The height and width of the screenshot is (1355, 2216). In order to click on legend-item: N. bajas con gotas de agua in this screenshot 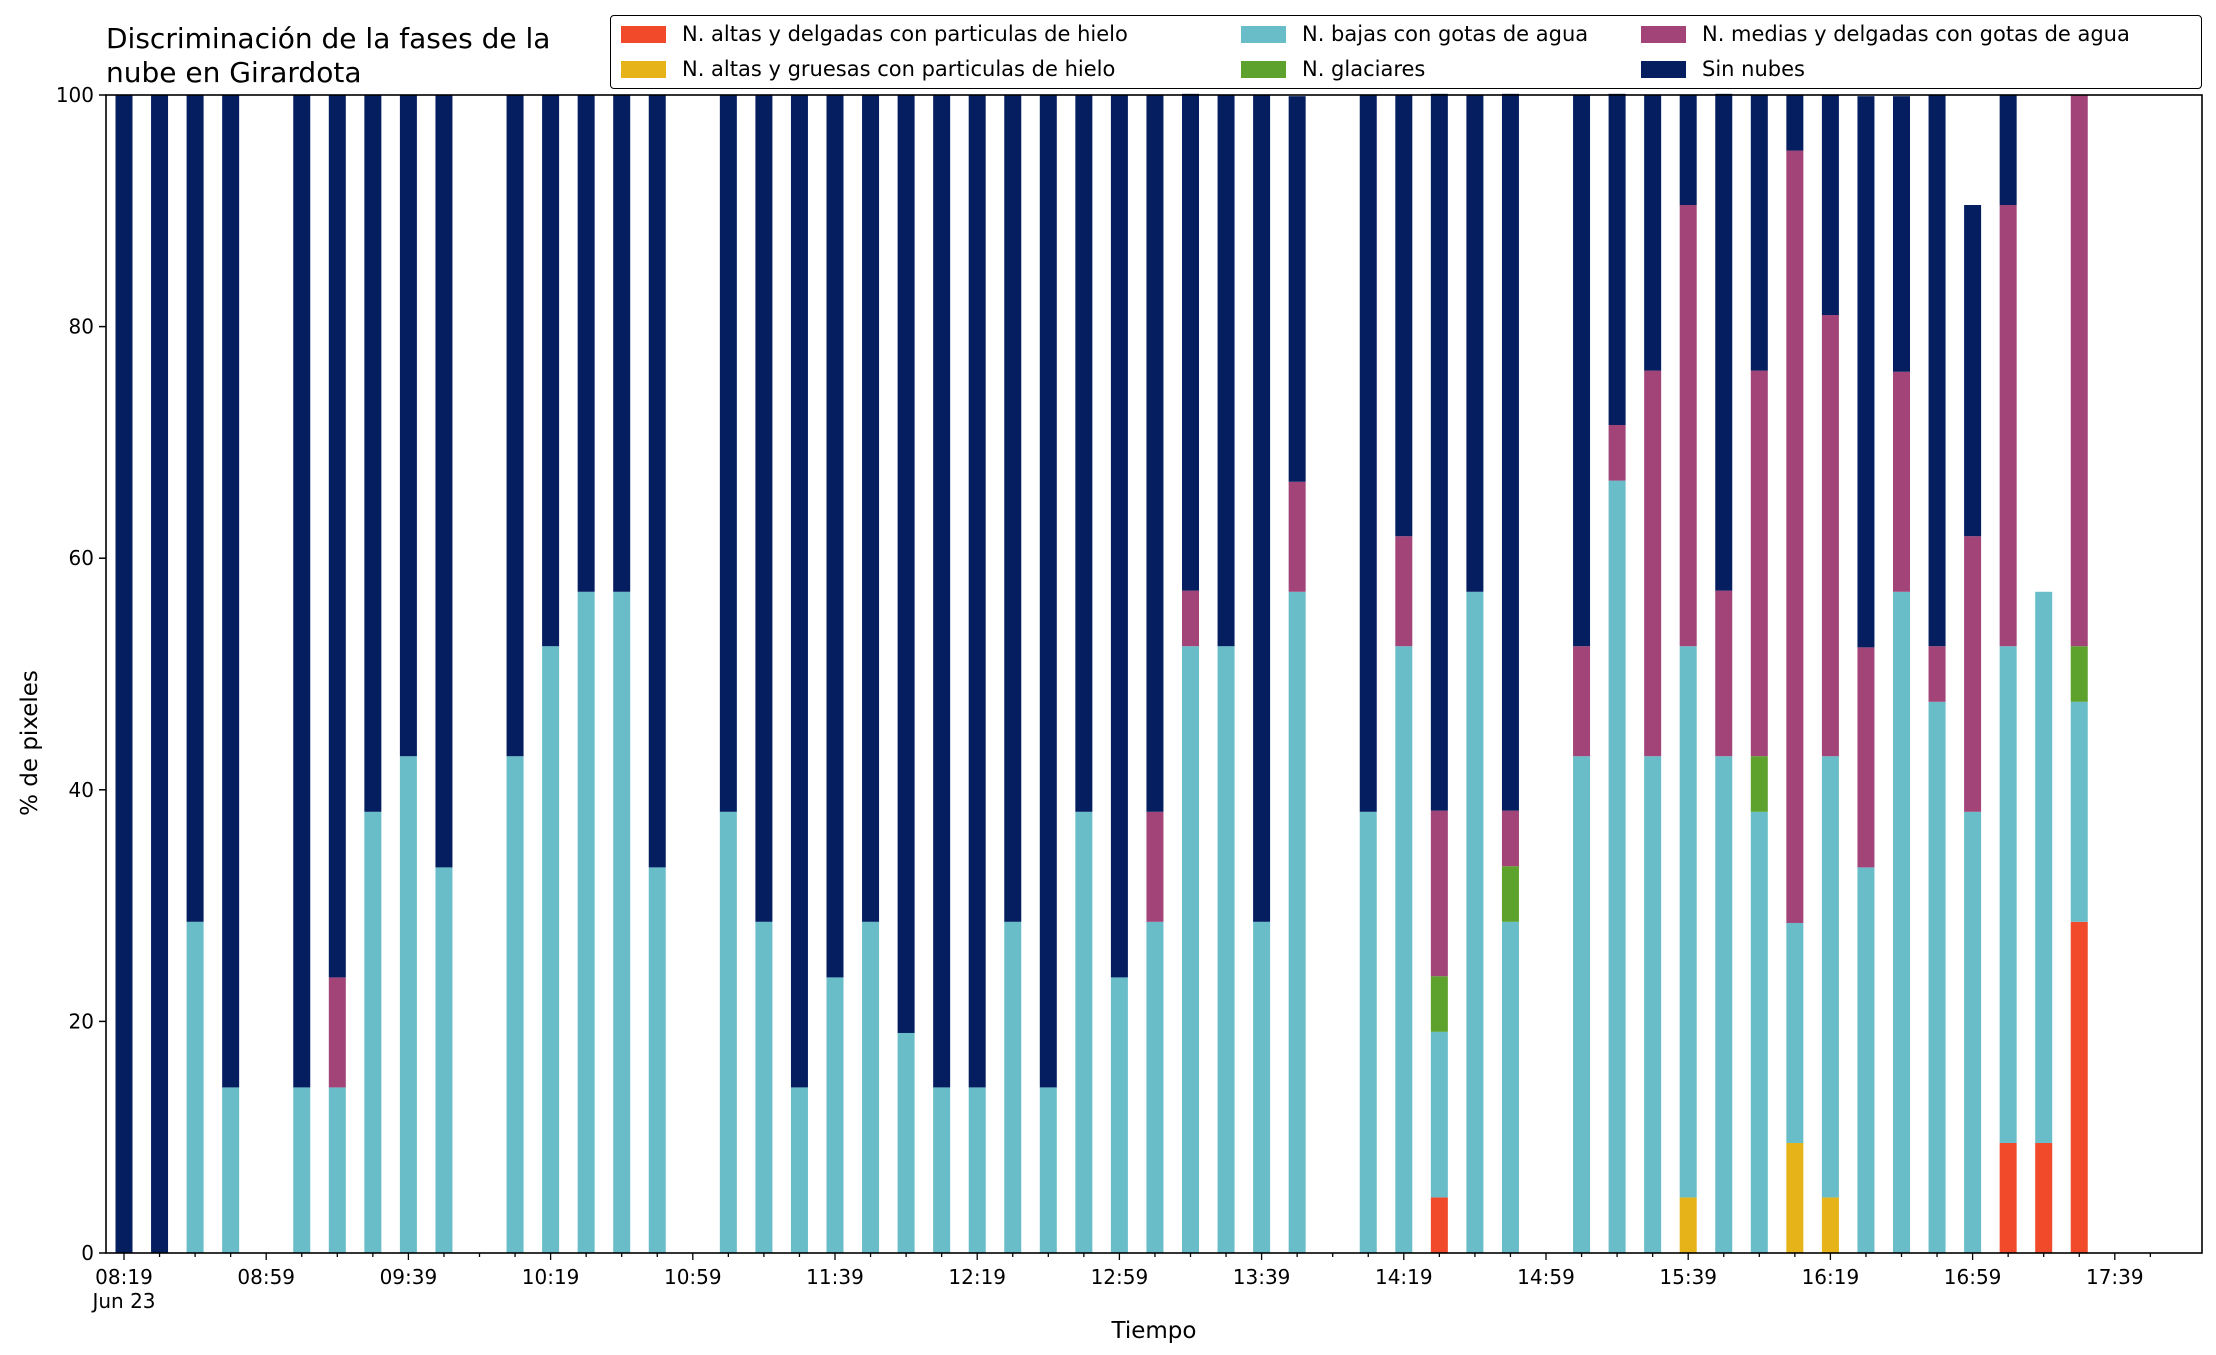, I will do `click(1414, 34)`.